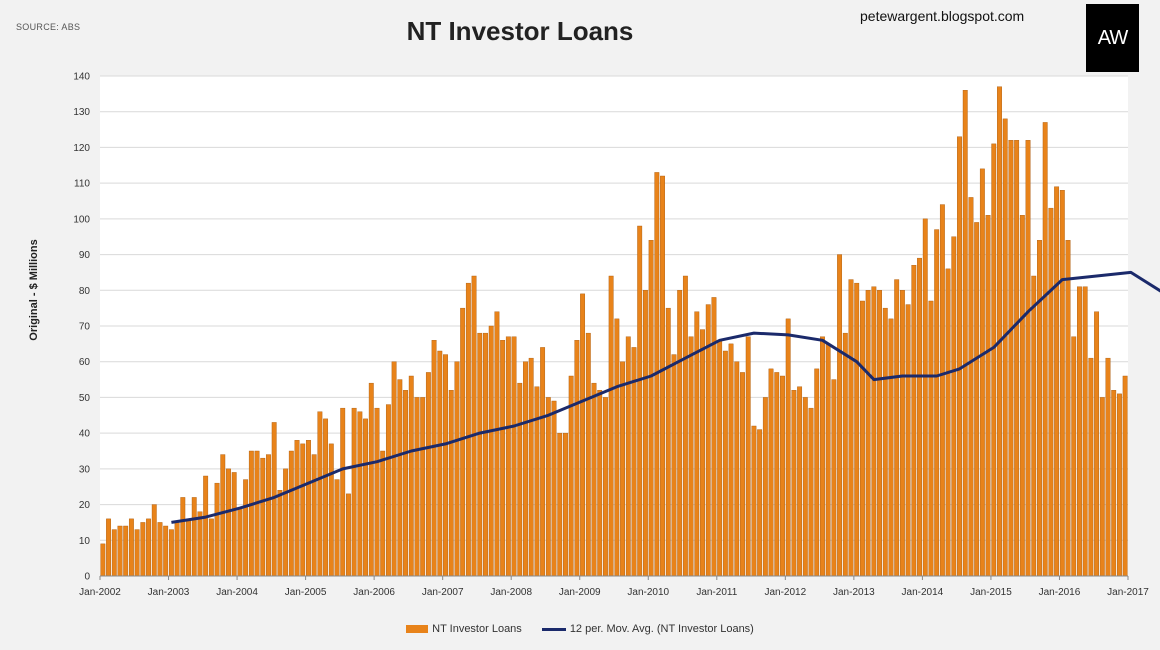 The width and height of the screenshot is (1160, 650). What do you see at coordinates (82, 184) in the screenshot?
I see `y-tick-label: 110` at bounding box center [82, 184].